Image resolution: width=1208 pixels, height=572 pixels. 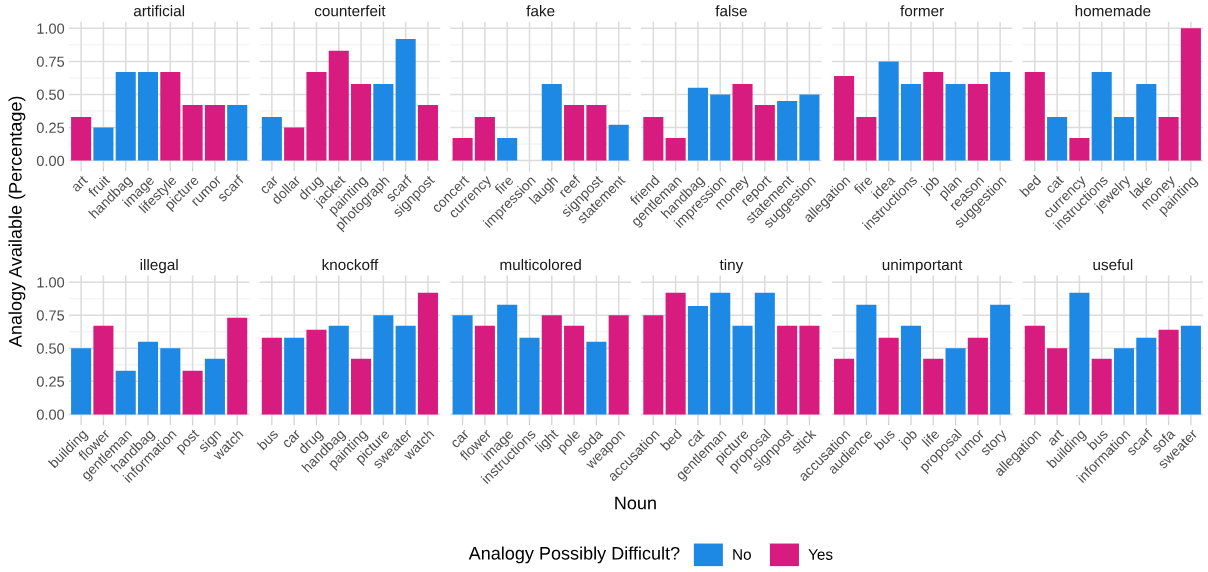 What do you see at coordinates (50, 94) in the screenshot?
I see `y-tick-label: 0.50` at bounding box center [50, 94].